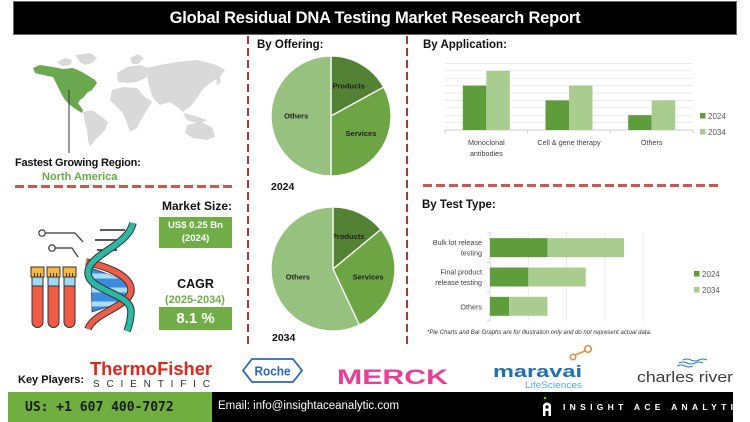 The width and height of the screenshot is (750, 422). Describe the element at coordinates (123, 186) in the screenshot. I see `divider-left-horizontal` at that location.